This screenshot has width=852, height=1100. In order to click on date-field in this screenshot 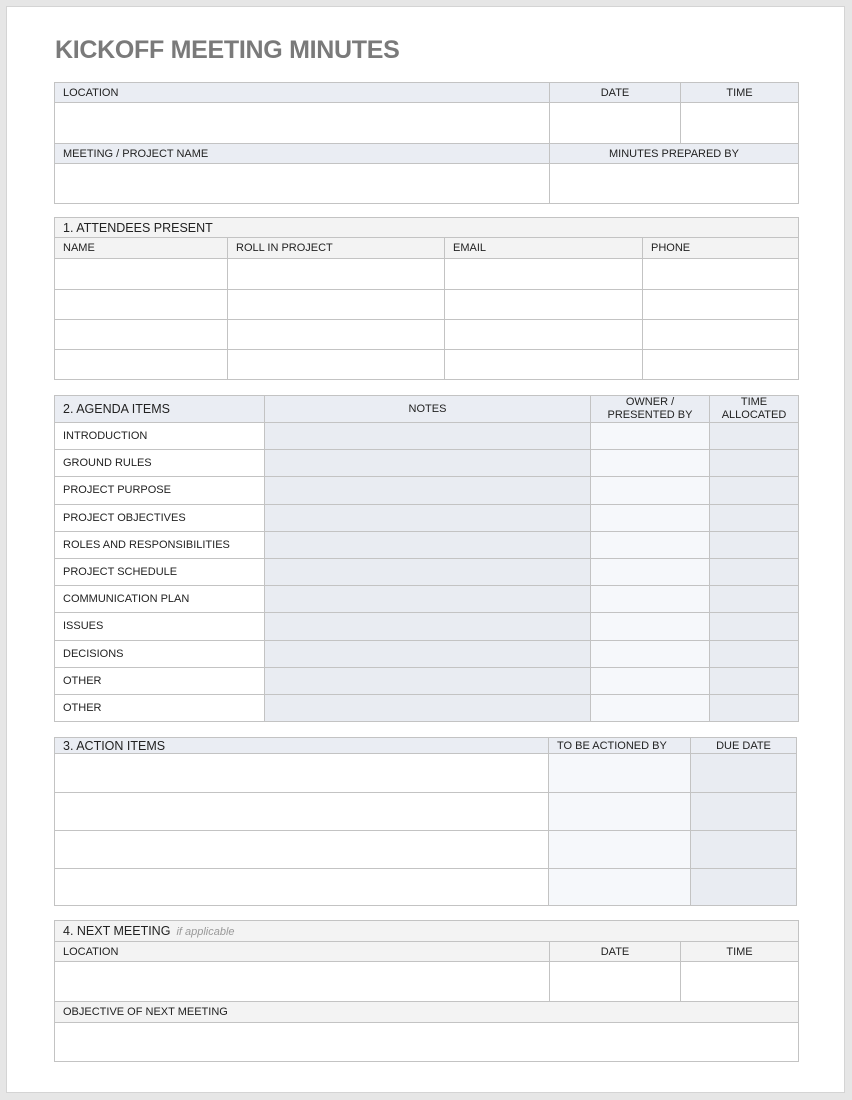, I will do `click(615, 123)`.